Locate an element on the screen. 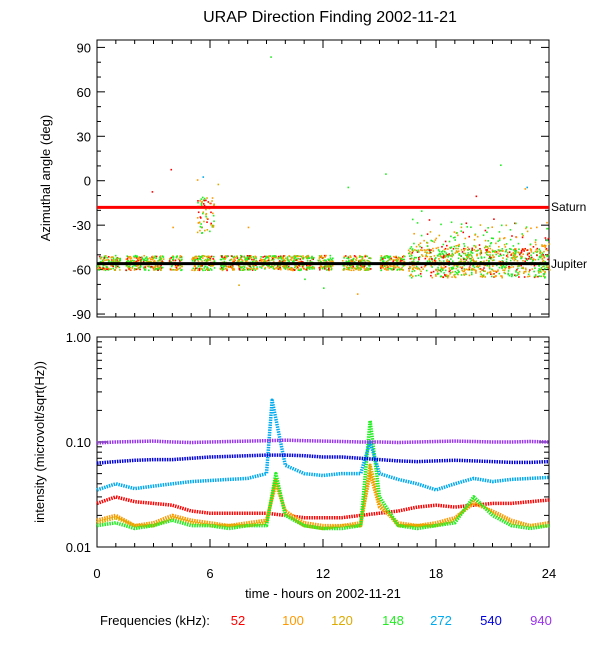 The height and width of the screenshot is (650, 600). azimuth-y-tick-label: -90 is located at coordinates (81, 314).